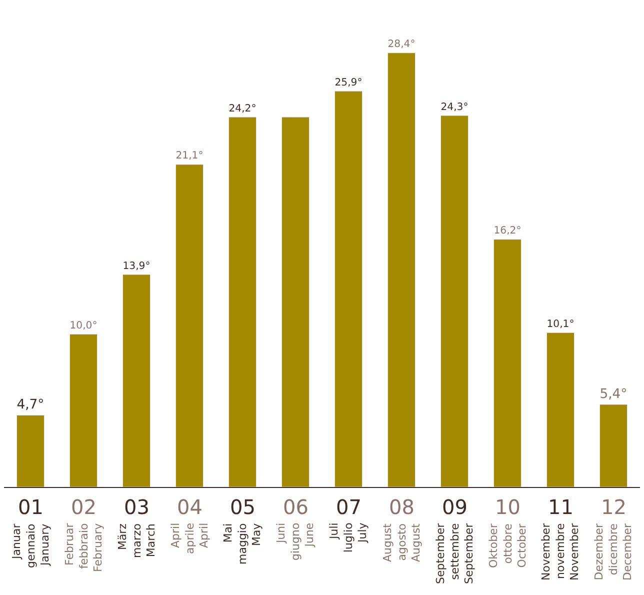 The height and width of the screenshot is (595, 644). Describe the element at coordinates (190, 524) in the screenshot. I see `x-tick-label: 04 April aprile April` at that location.